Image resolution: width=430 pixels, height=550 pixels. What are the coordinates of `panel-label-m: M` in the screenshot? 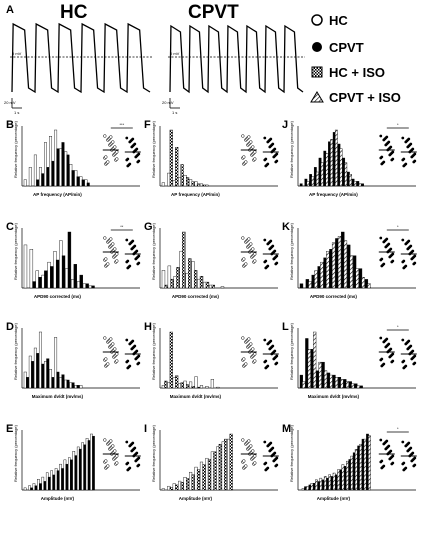 It's located at (286, 429).